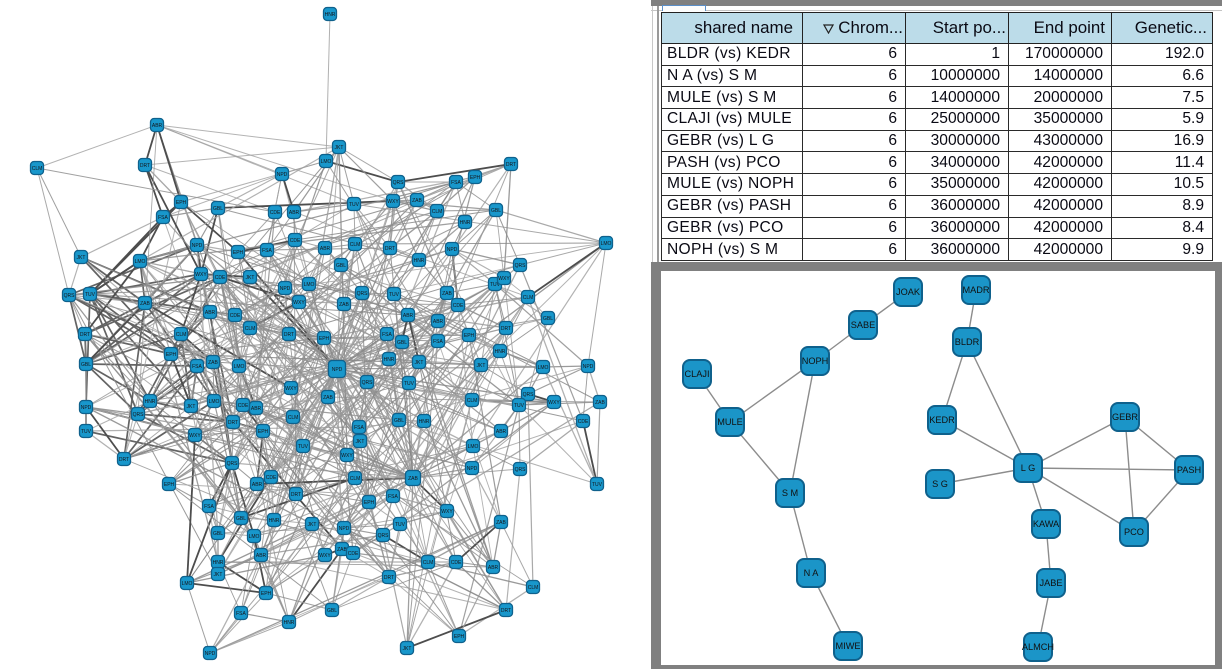 This screenshot has height=669, width=1222. Describe the element at coordinates (790, 493) in the screenshot. I see `svg-text: S M` at that location.